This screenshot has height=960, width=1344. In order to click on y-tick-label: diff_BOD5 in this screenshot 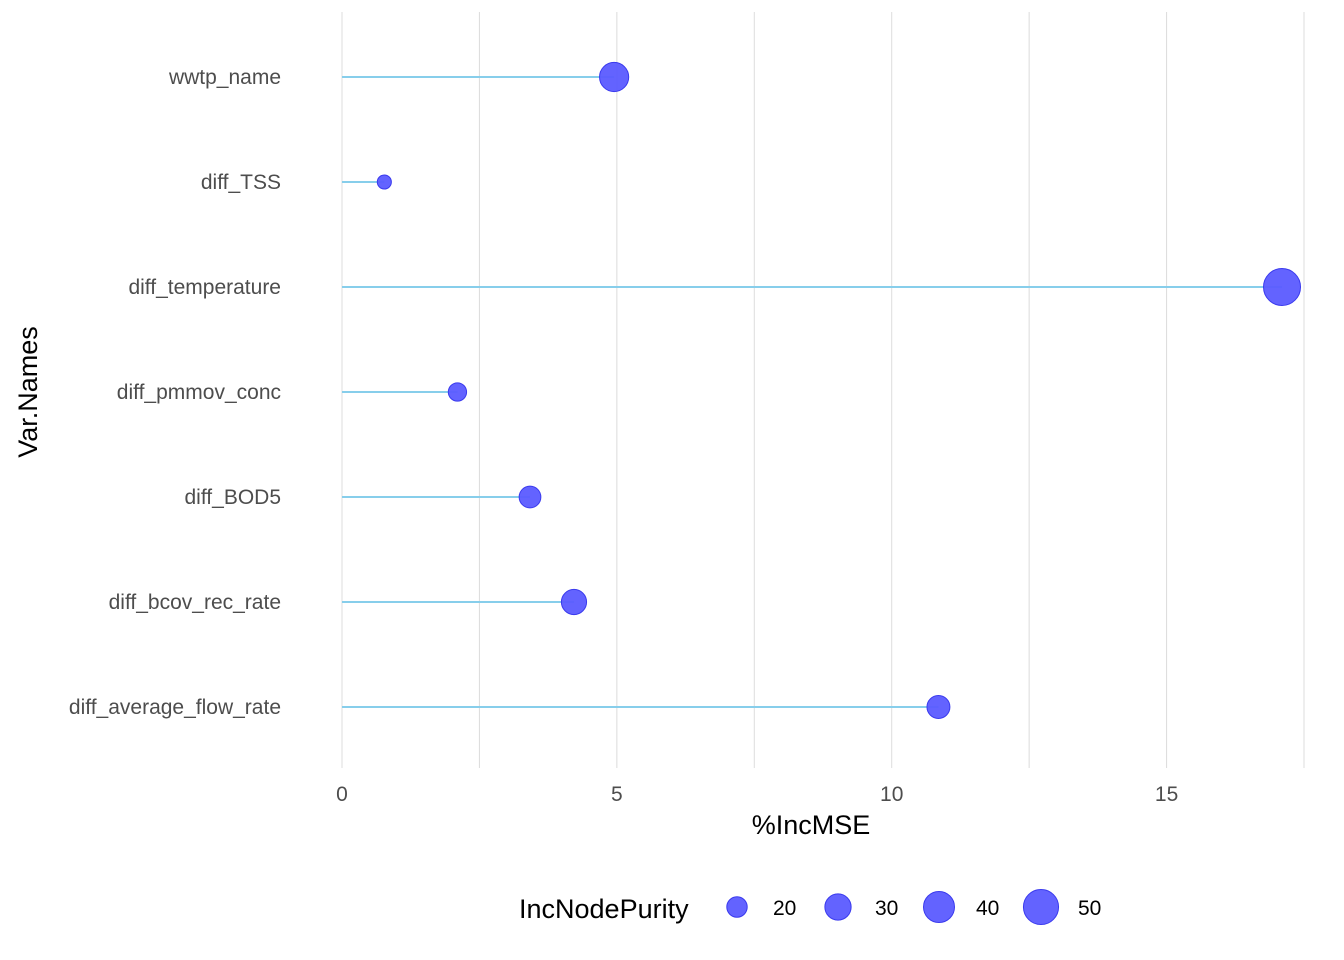, I will do `click(233, 497)`.